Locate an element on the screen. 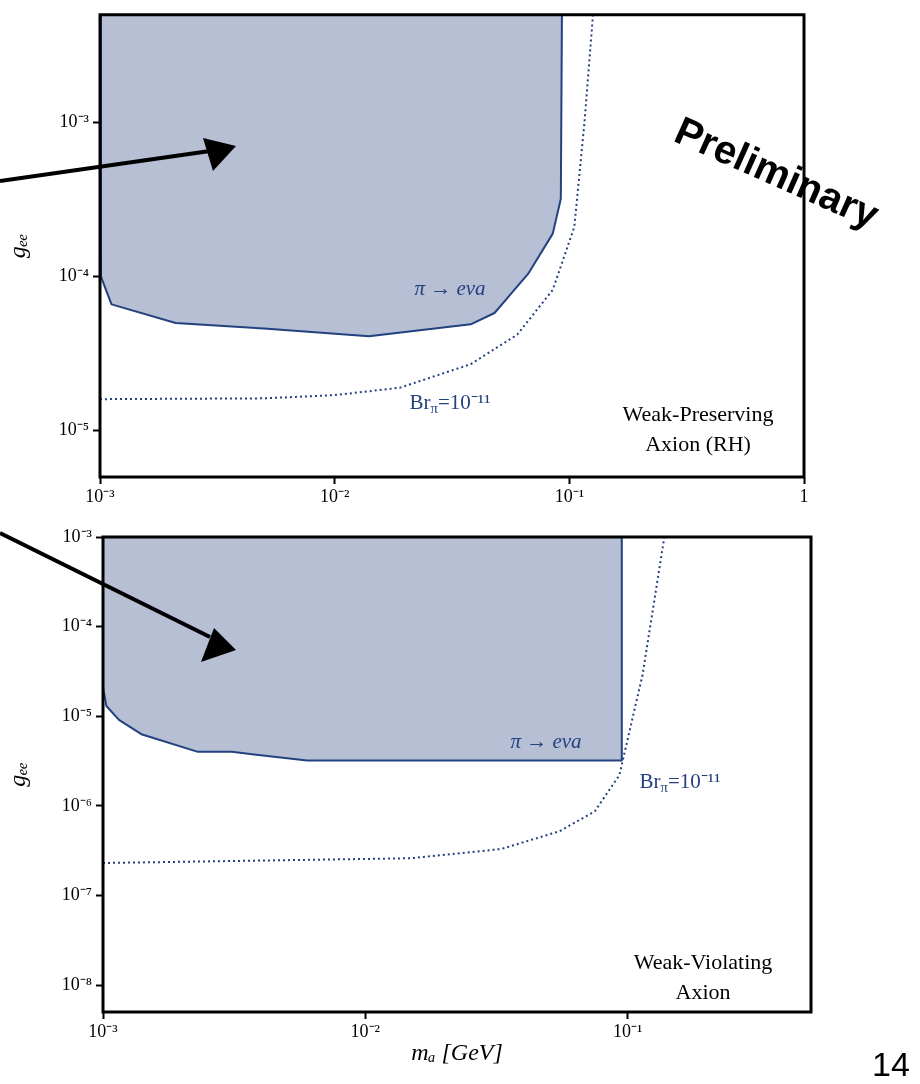 This screenshot has width=920, height=1084. y-tick-label: 10⁻⁶ is located at coordinates (76, 804).